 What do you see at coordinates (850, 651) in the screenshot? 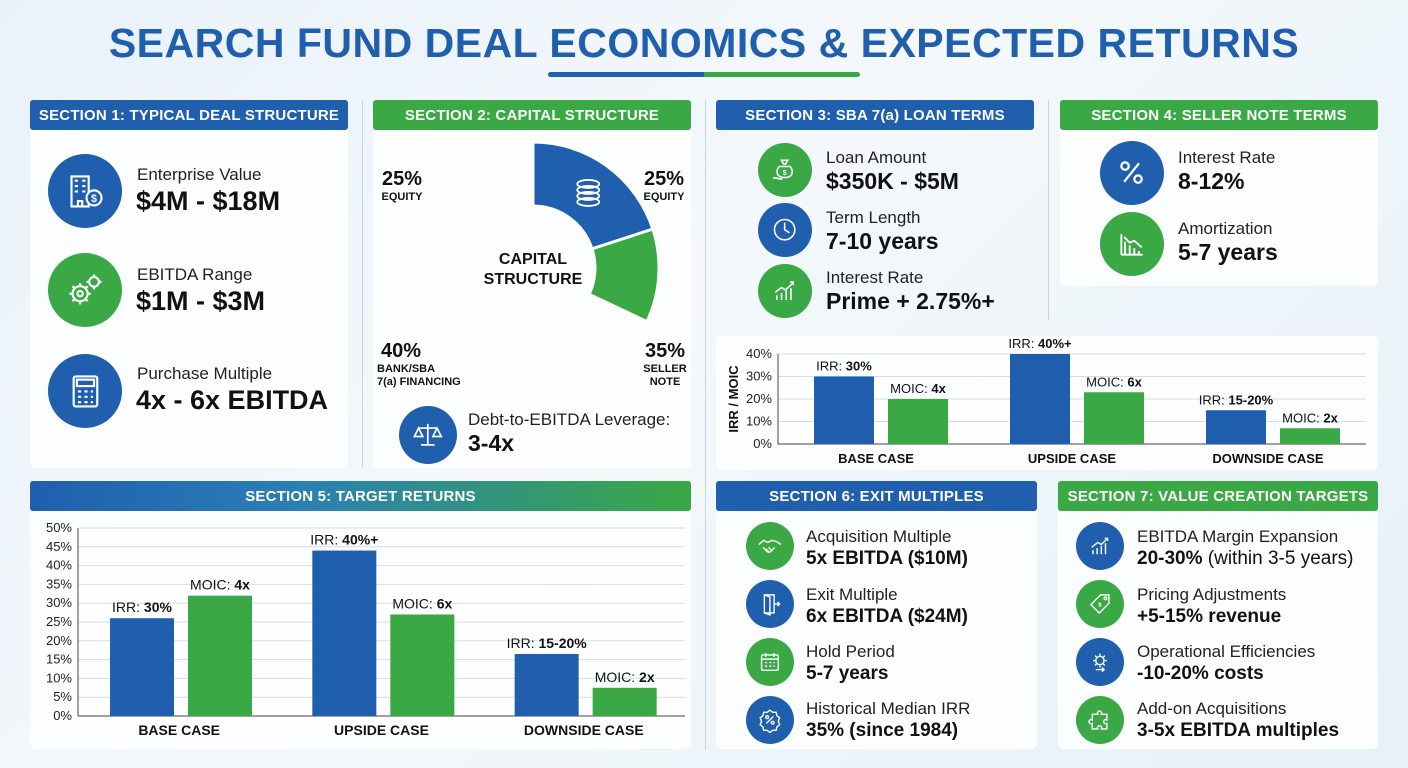
I see `hold-period-label: Hold Period` at bounding box center [850, 651].